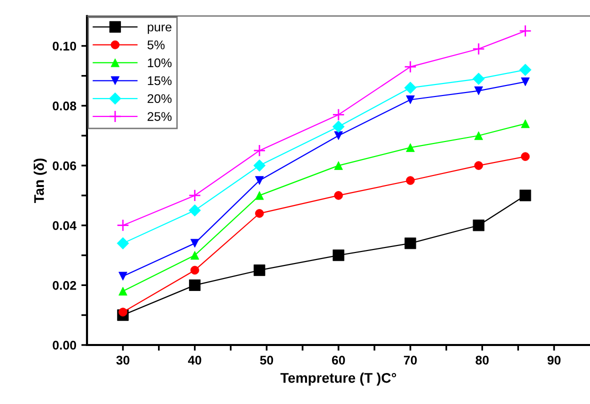 Image resolution: width=590 pixels, height=404 pixels. I want to click on legend-label: 25%, so click(160, 116).